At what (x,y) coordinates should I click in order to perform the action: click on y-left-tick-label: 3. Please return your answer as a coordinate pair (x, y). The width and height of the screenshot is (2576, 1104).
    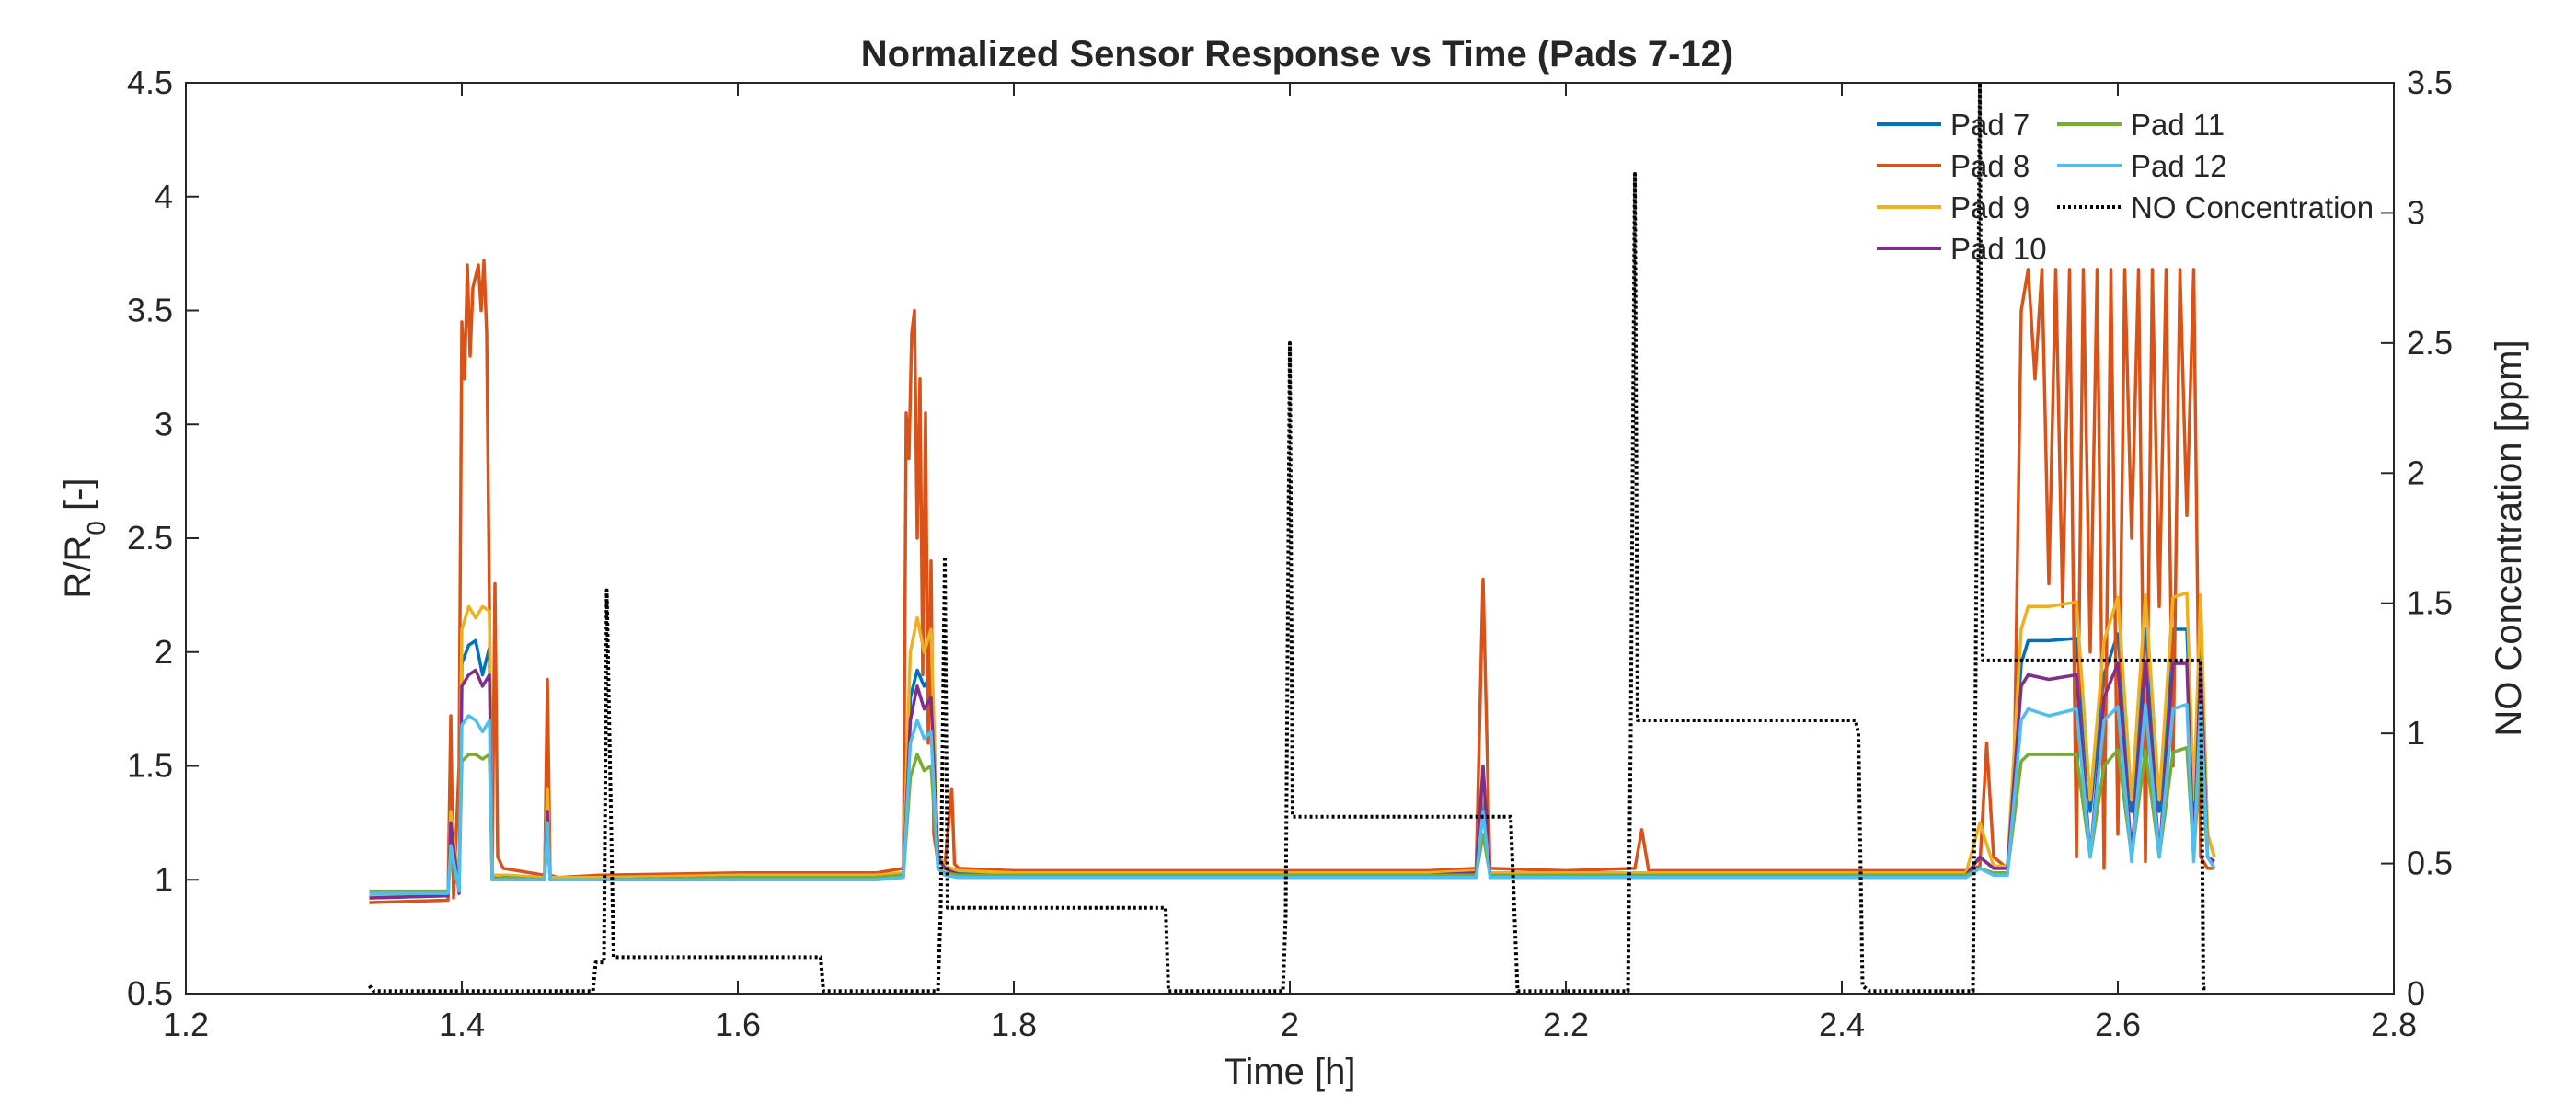
    Looking at the image, I should click on (164, 424).